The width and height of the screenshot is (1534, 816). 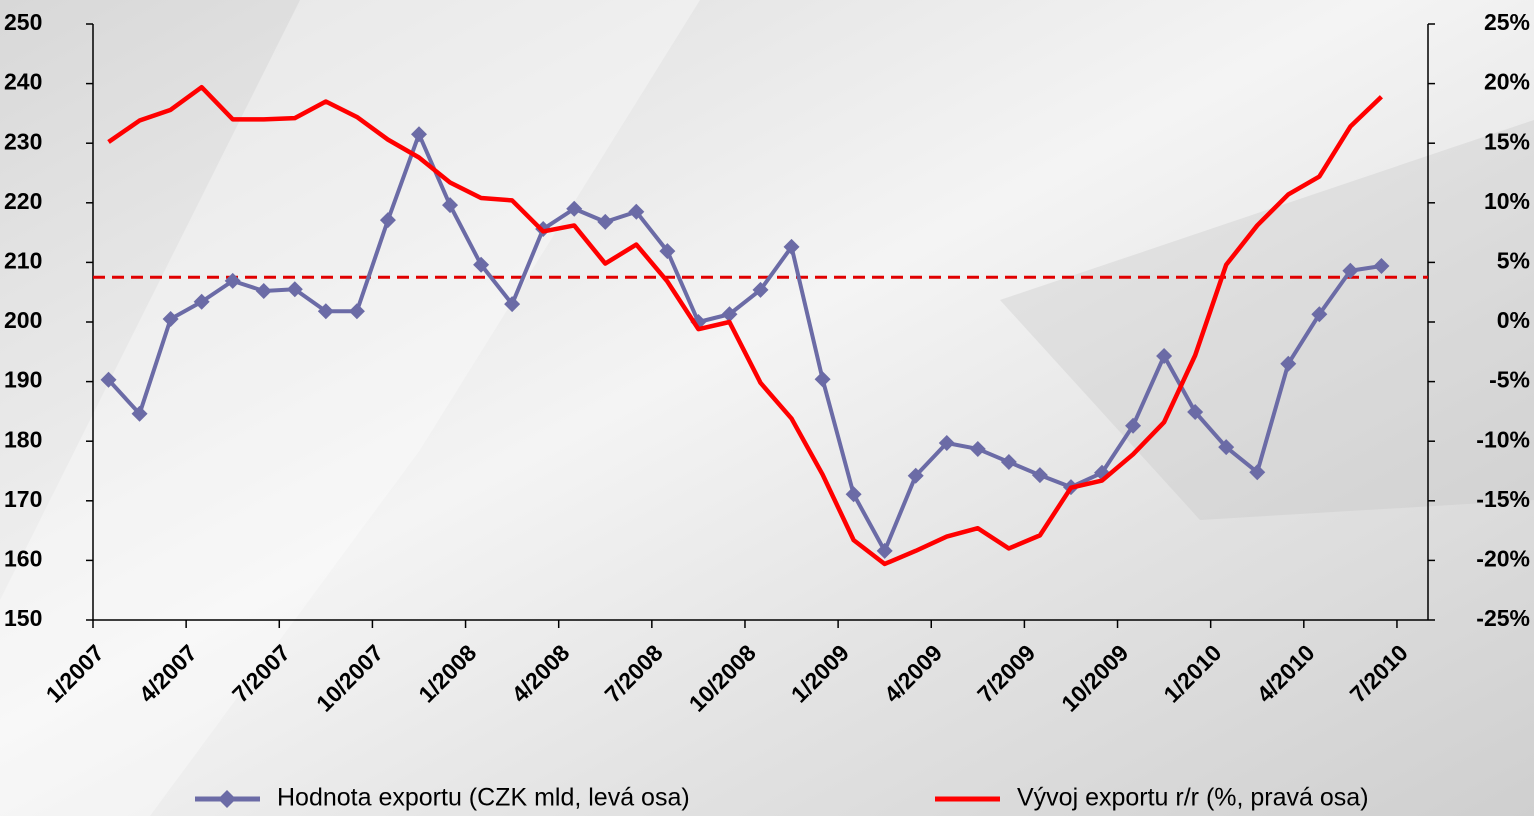 What do you see at coordinates (1513, 260) in the screenshot?
I see `y2-tick-label: 5%` at bounding box center [1513, 260].